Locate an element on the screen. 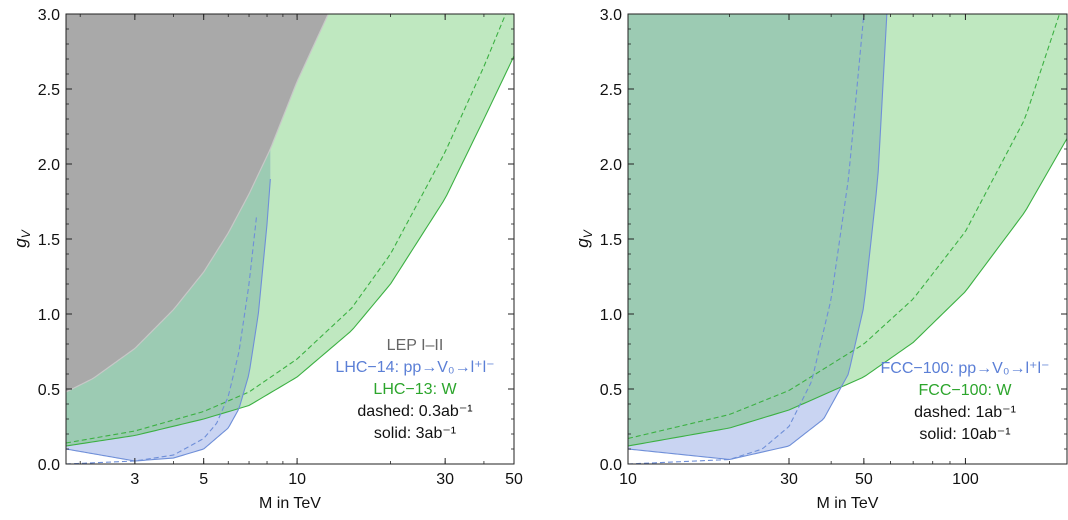 Image resolution: width=1068 pixels, height=520 pixels. legend-entry: solid: 3ab⁻¹ is located at coordinates (415, 433).